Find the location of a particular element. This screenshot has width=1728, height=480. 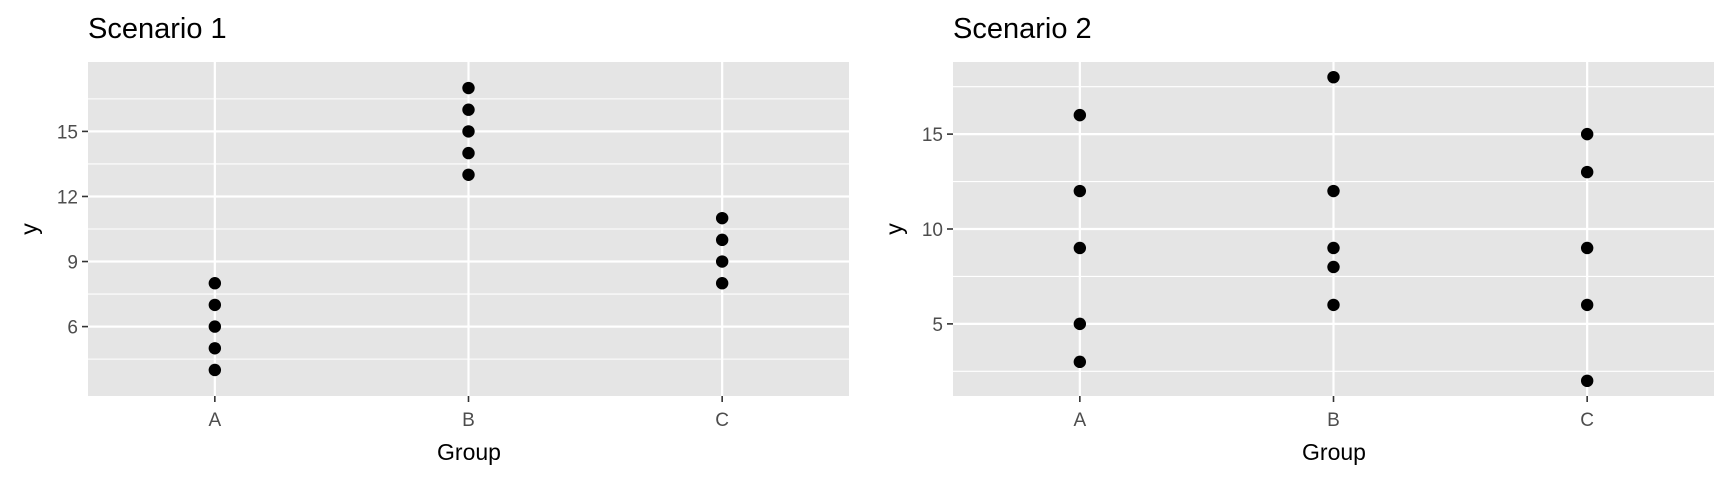

scenario-2-x-axis-label: Group is located at coordinates (1334, 452).